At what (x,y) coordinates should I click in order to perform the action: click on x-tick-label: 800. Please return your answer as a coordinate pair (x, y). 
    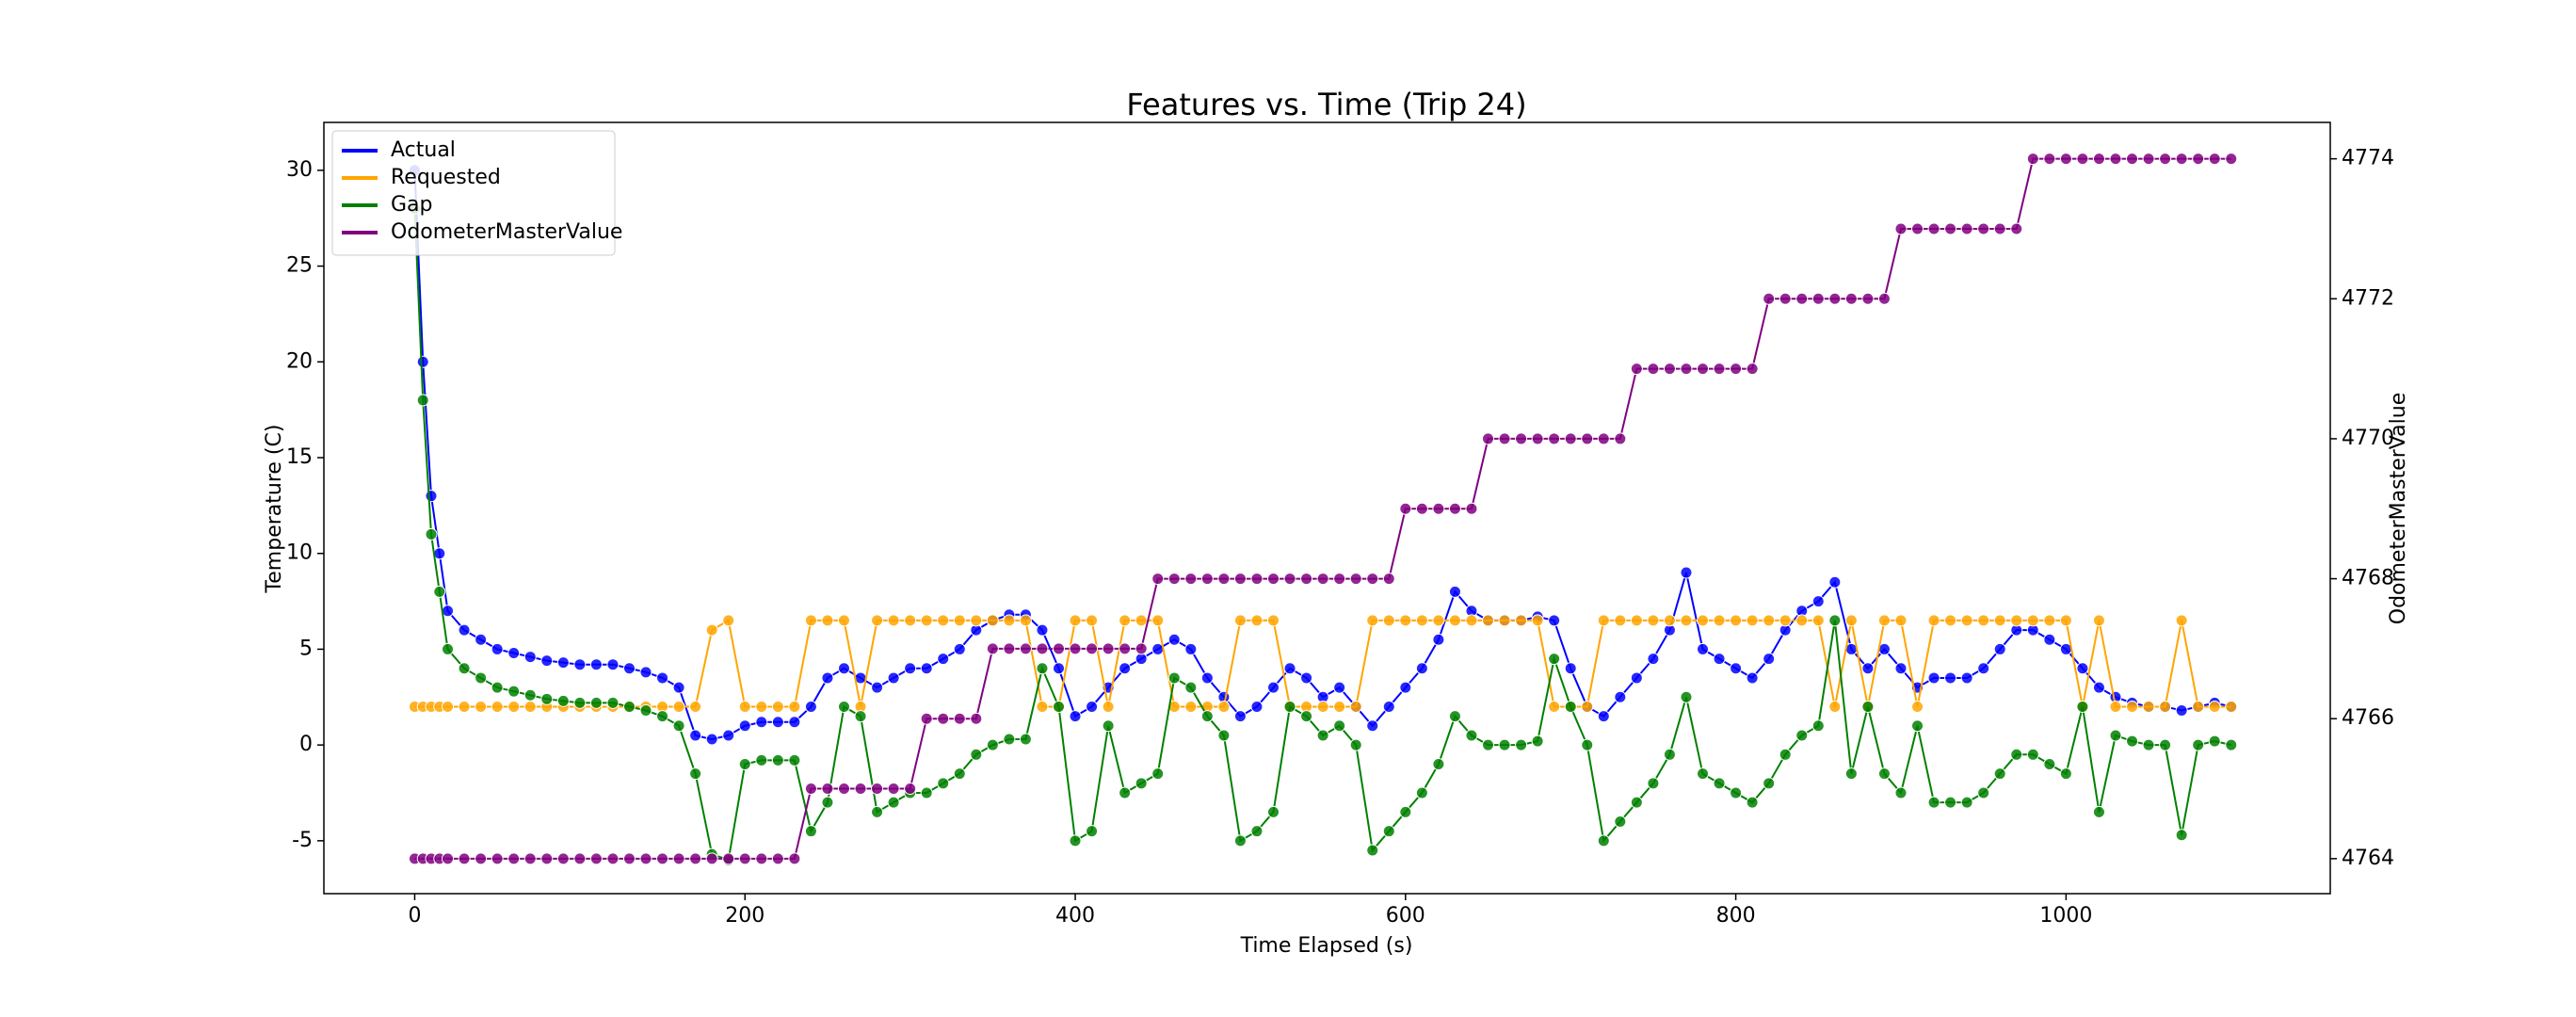
    Looking at the image, I should click on (1736, 916).